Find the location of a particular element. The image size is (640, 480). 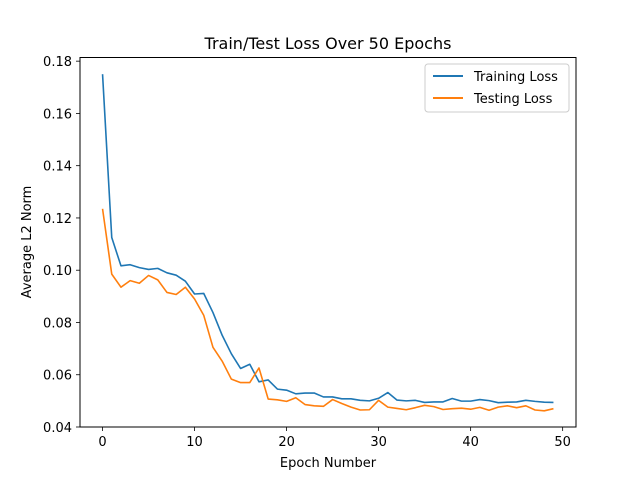

x-tick-label: 30 is located at coordinates (378, 442).